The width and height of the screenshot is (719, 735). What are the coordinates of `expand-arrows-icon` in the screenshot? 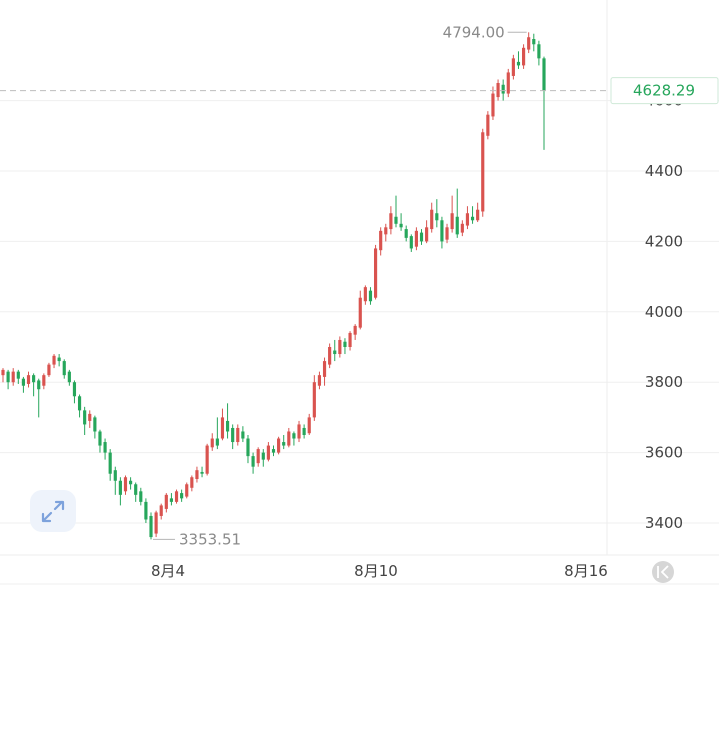 It's located at (53, 511).